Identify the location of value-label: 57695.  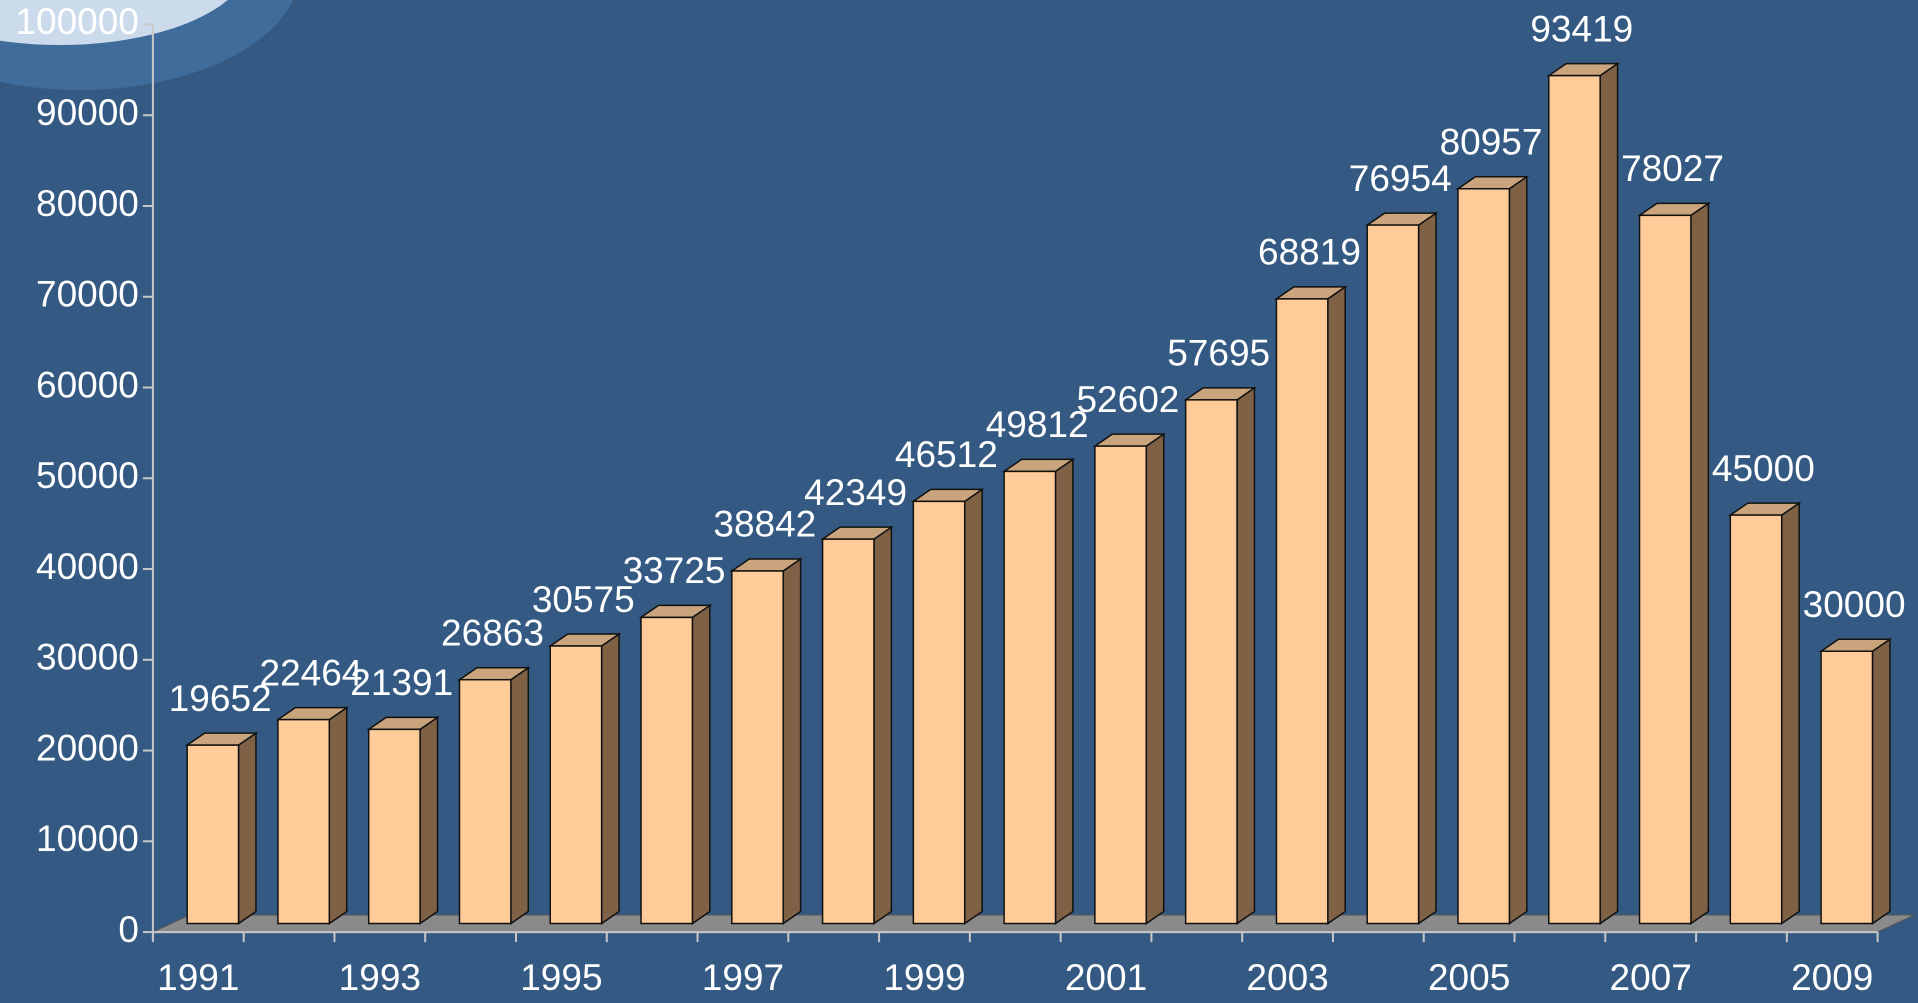
(1218, 353).